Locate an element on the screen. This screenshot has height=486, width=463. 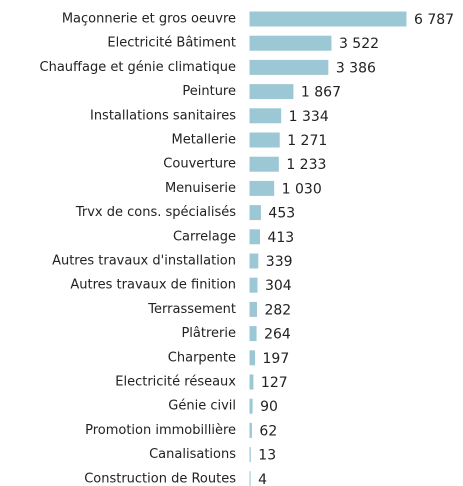
category-label: Peinture is located at coordinates (209, 91).